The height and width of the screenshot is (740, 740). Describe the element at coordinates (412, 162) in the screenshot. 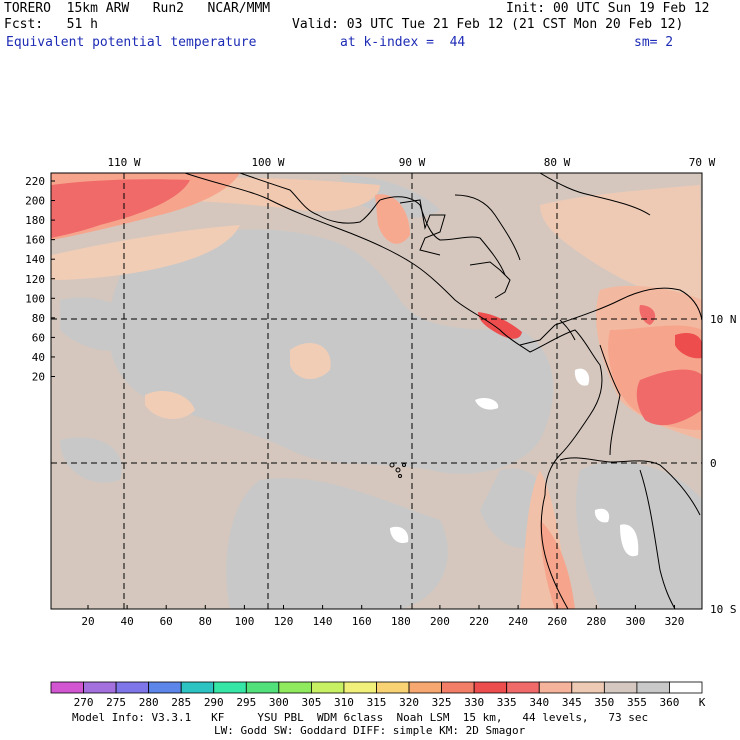

I see `lon-label: 90 W` at that location.